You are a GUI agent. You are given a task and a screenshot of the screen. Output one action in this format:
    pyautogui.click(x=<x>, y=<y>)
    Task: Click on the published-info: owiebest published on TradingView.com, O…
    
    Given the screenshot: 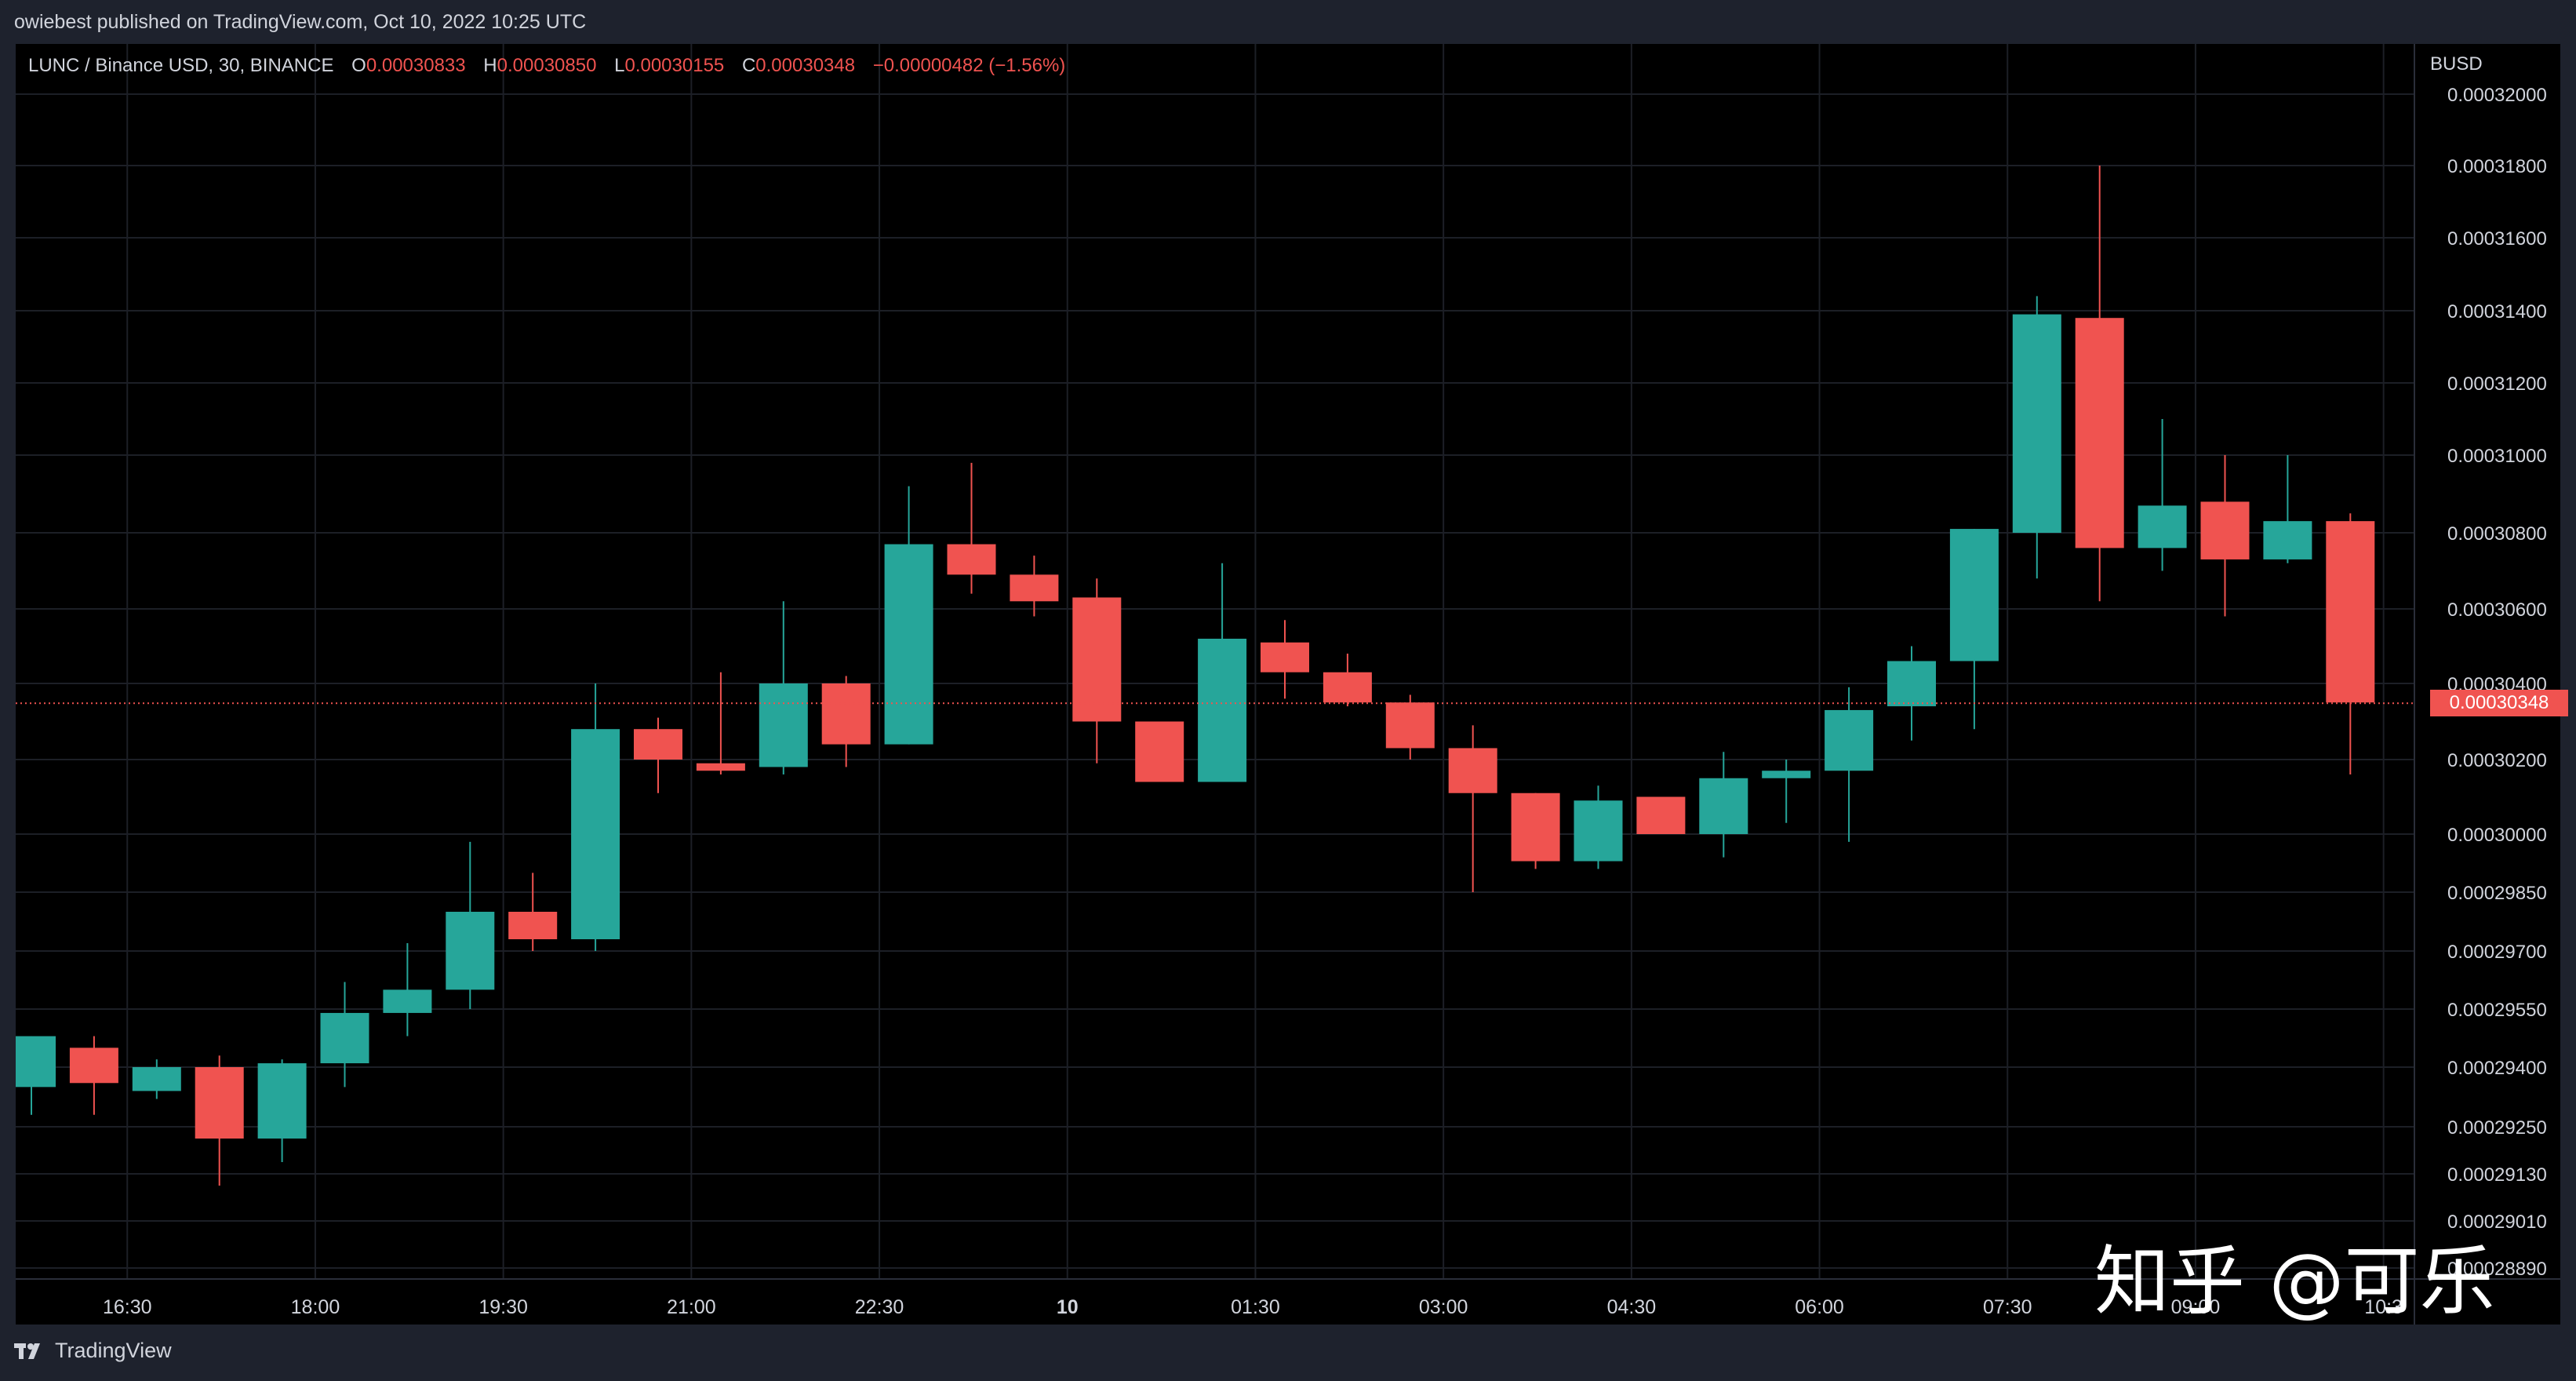 What is the action you would take?
    pyautogui.click(x=300, y=22)
    